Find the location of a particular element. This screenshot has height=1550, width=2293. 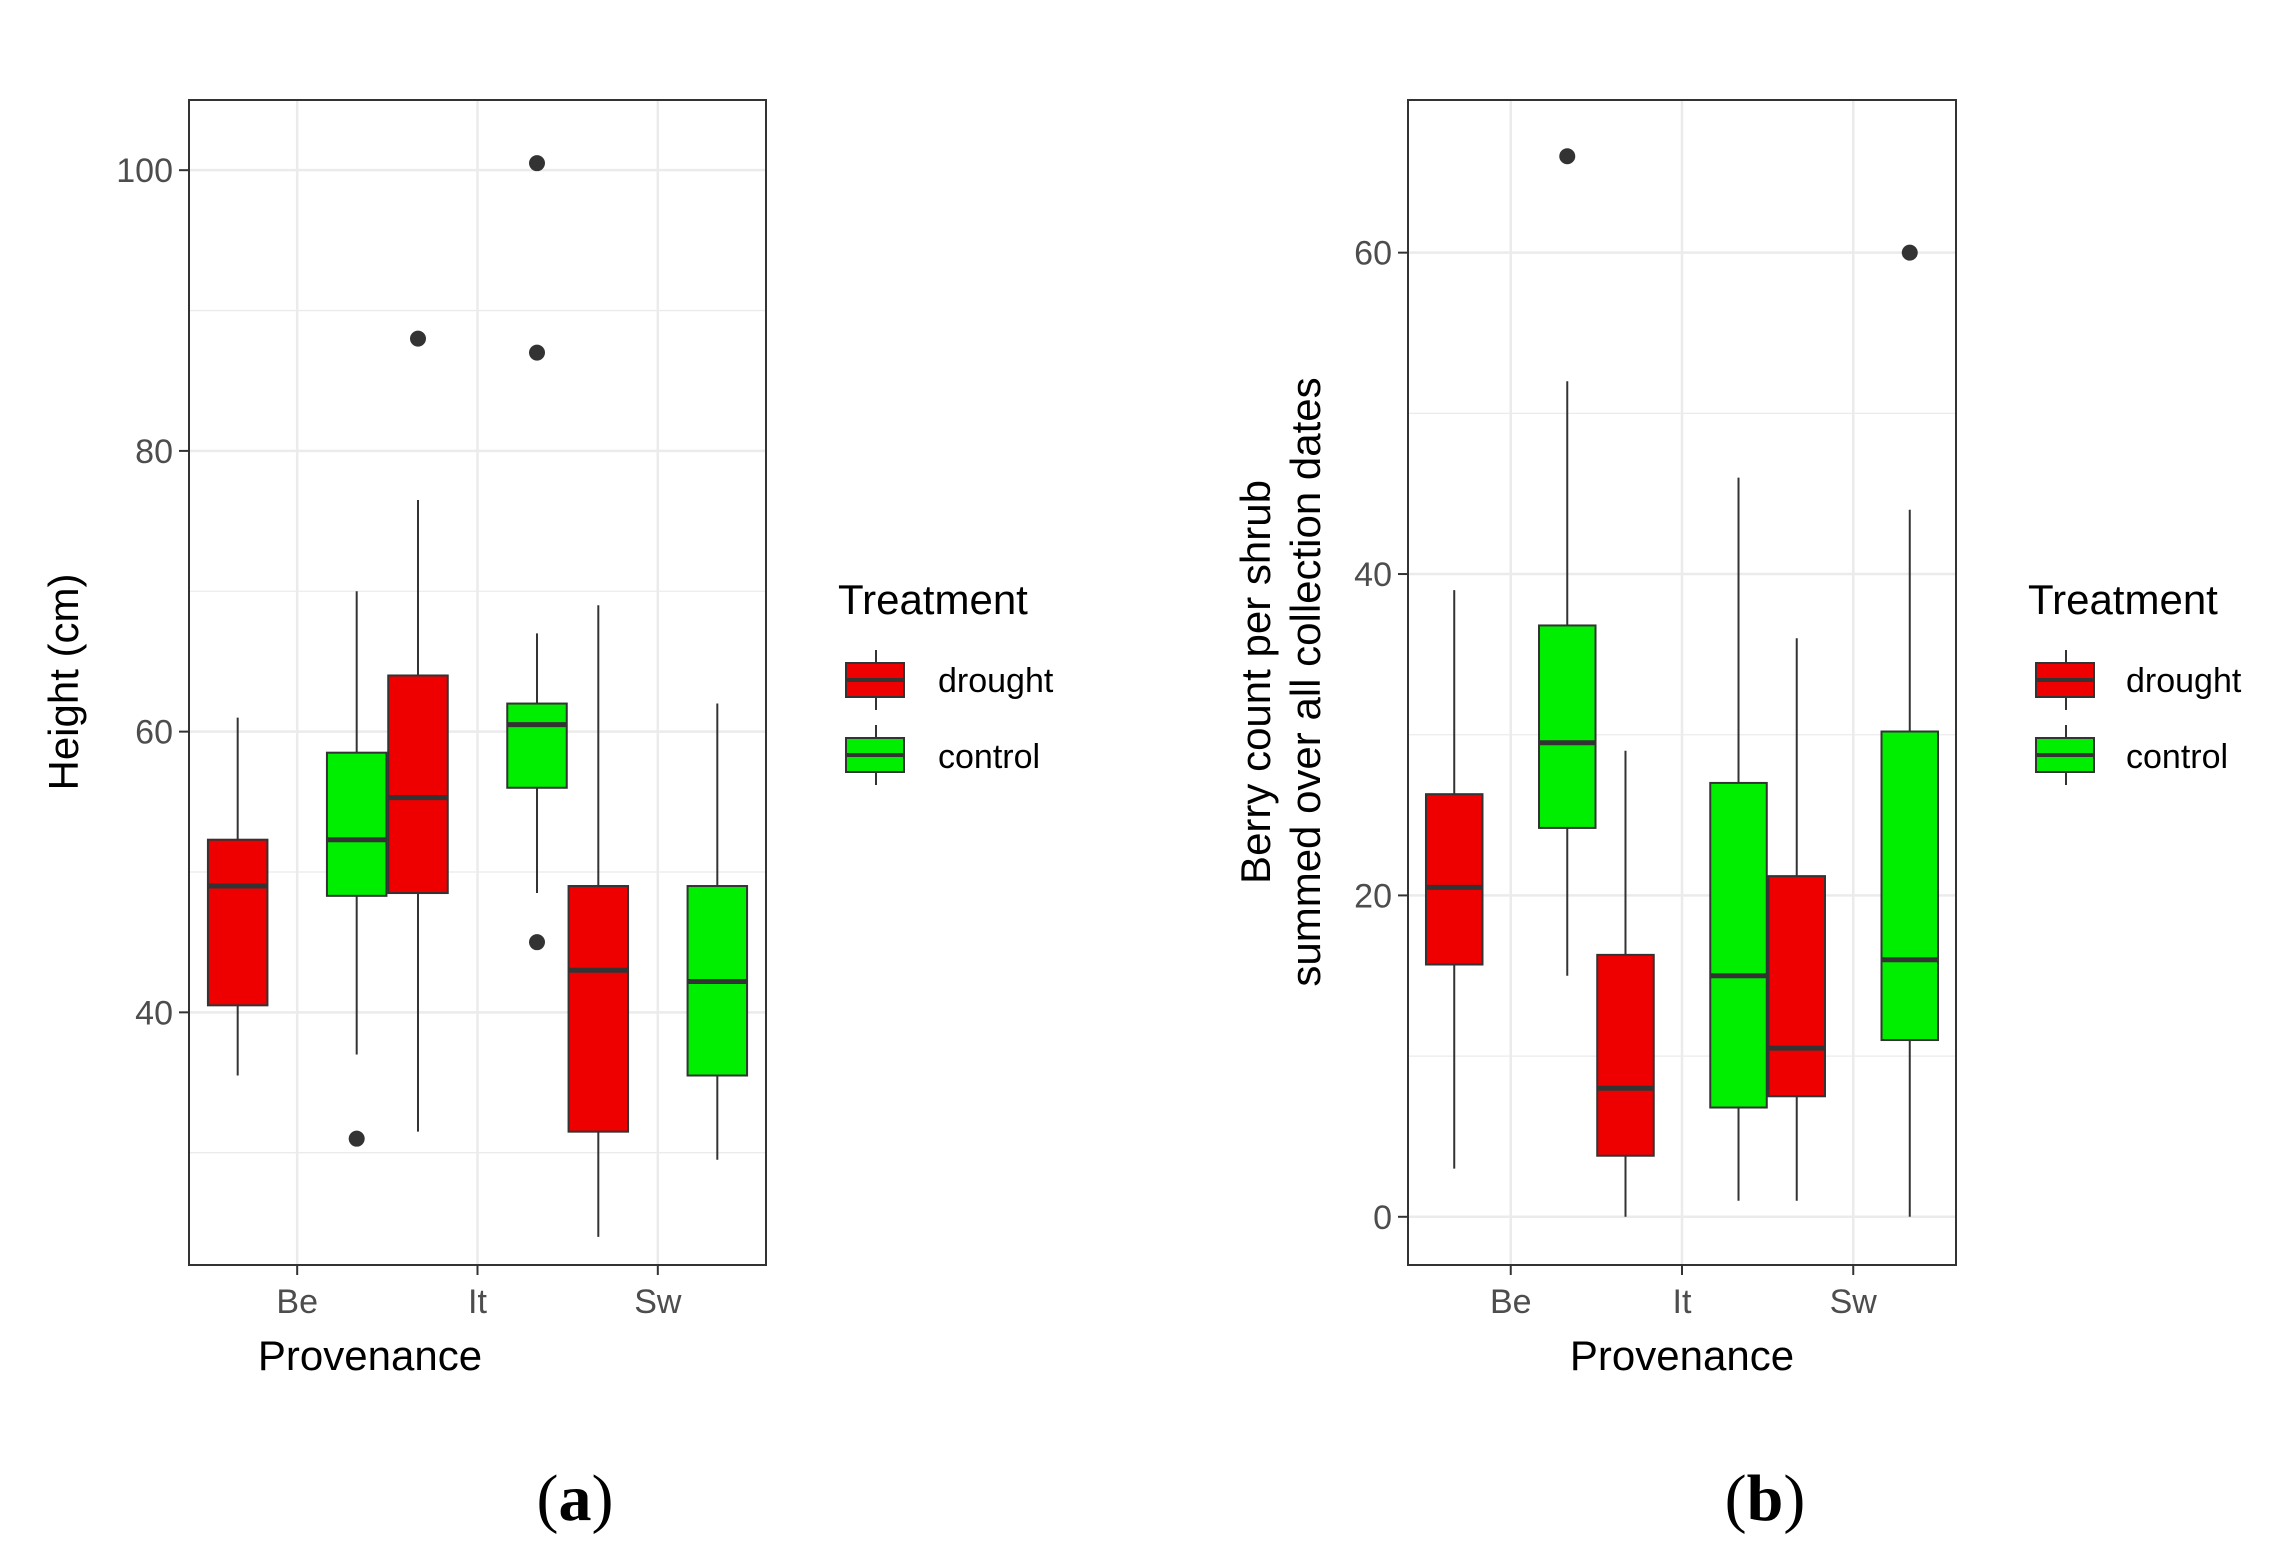

b-box-control-Sw is located at coordinates (1910, 730).